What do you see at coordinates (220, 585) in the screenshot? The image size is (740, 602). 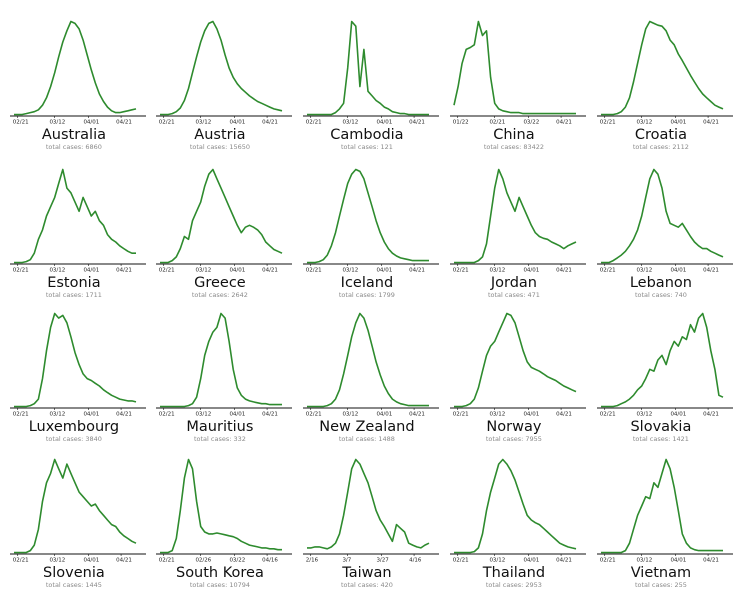 I see `total-cases-label: total cases: 10794` at bounding box center [220, 585].